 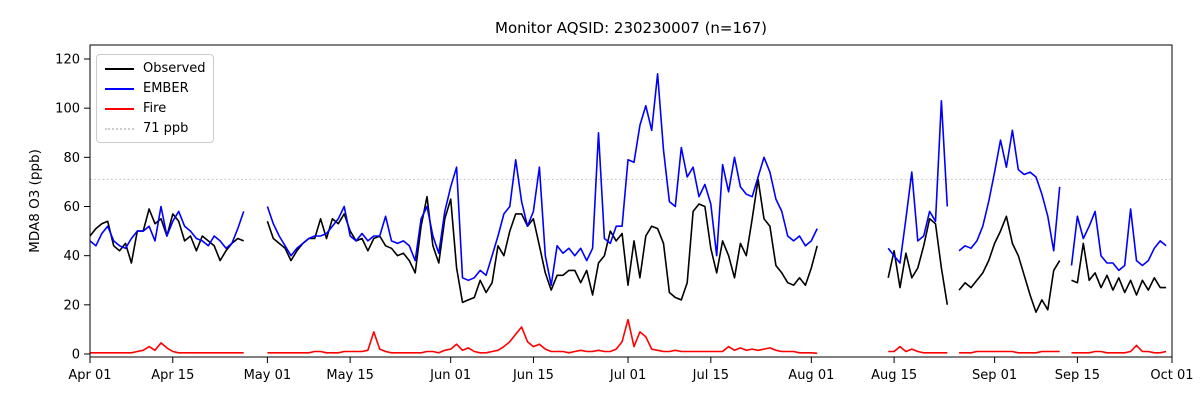 I want to click on x-tick-label: Jun 01, so click(x=450, y=375).